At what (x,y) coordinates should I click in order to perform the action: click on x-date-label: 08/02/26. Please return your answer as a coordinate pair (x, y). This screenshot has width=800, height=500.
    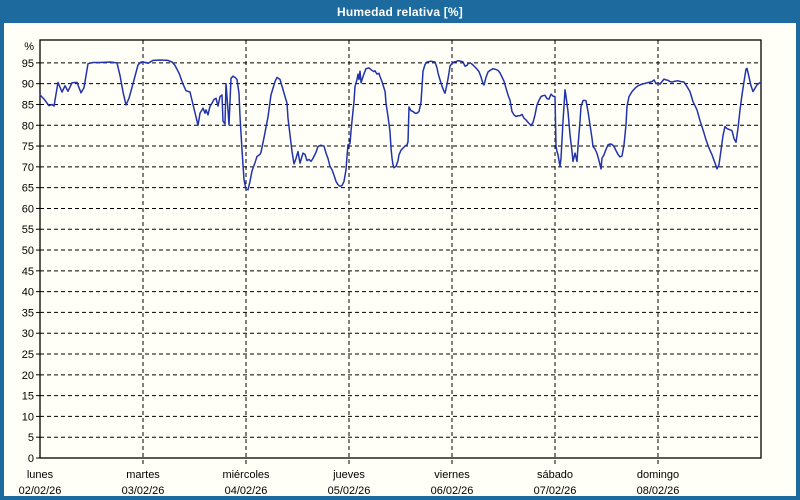
    Looking at the image, I should click on (658, 491).